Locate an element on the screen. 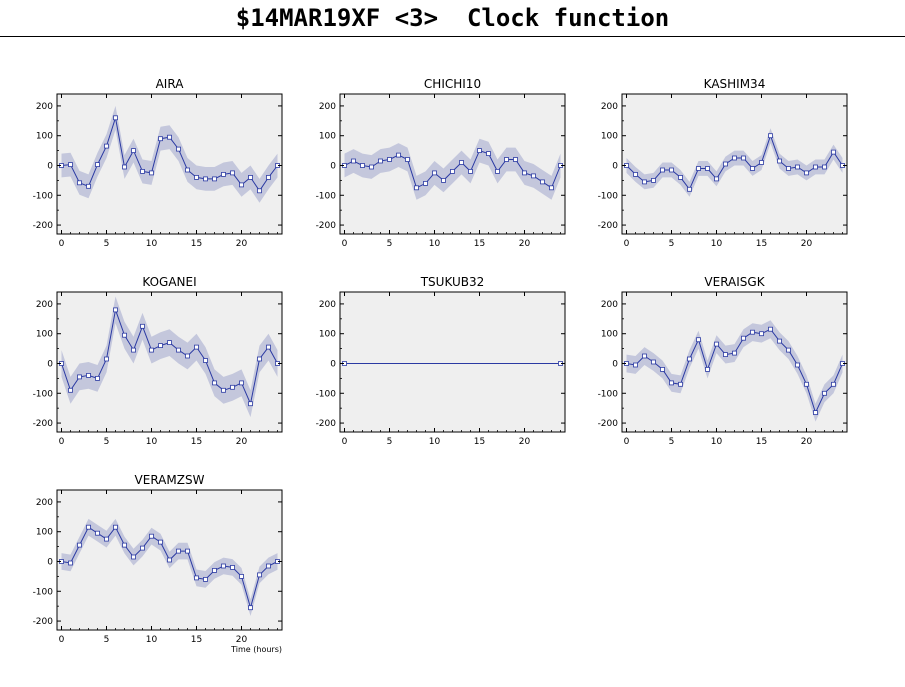  chart-title: VERAISGK is located at coordinates (734, 282).